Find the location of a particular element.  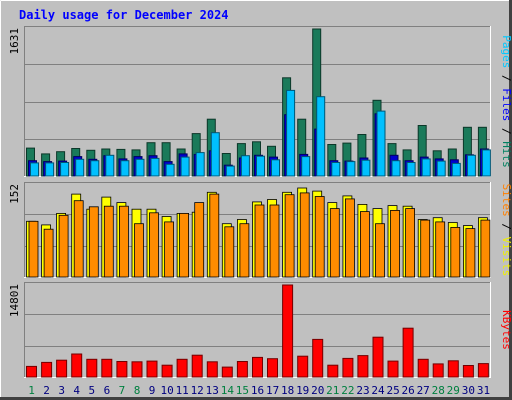

day-label: 28 is located at coordinates (438, 390).